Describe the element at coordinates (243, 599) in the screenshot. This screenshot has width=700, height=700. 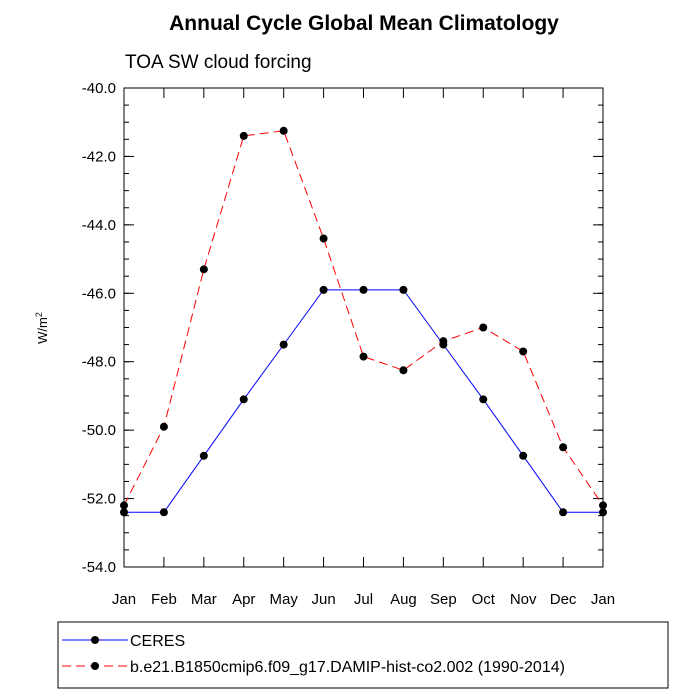
I see `x-tick-label: Apr` at that location.